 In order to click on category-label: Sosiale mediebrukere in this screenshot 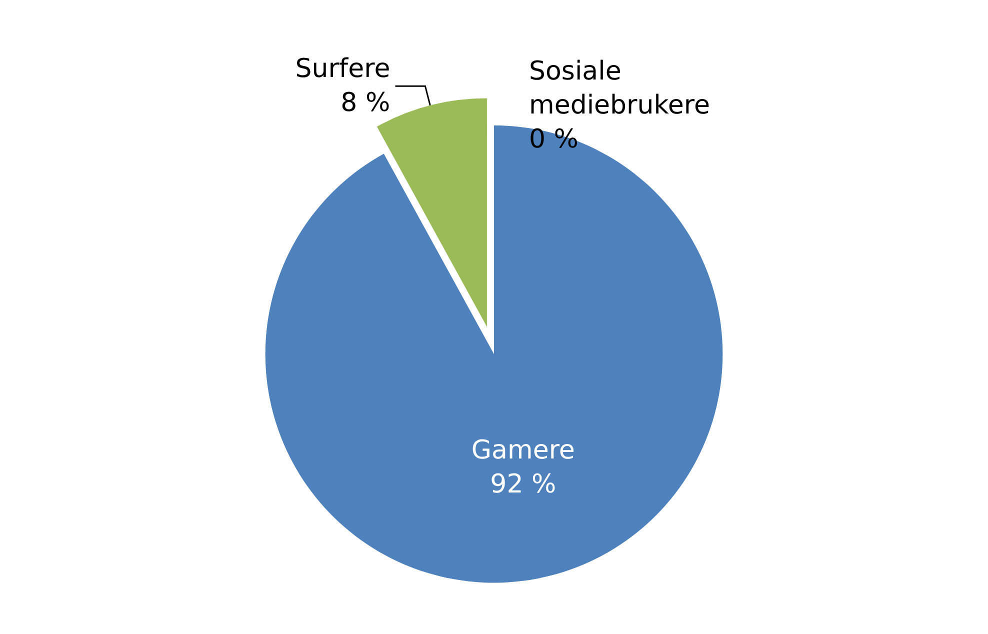, I will do `click(619, 88)`.